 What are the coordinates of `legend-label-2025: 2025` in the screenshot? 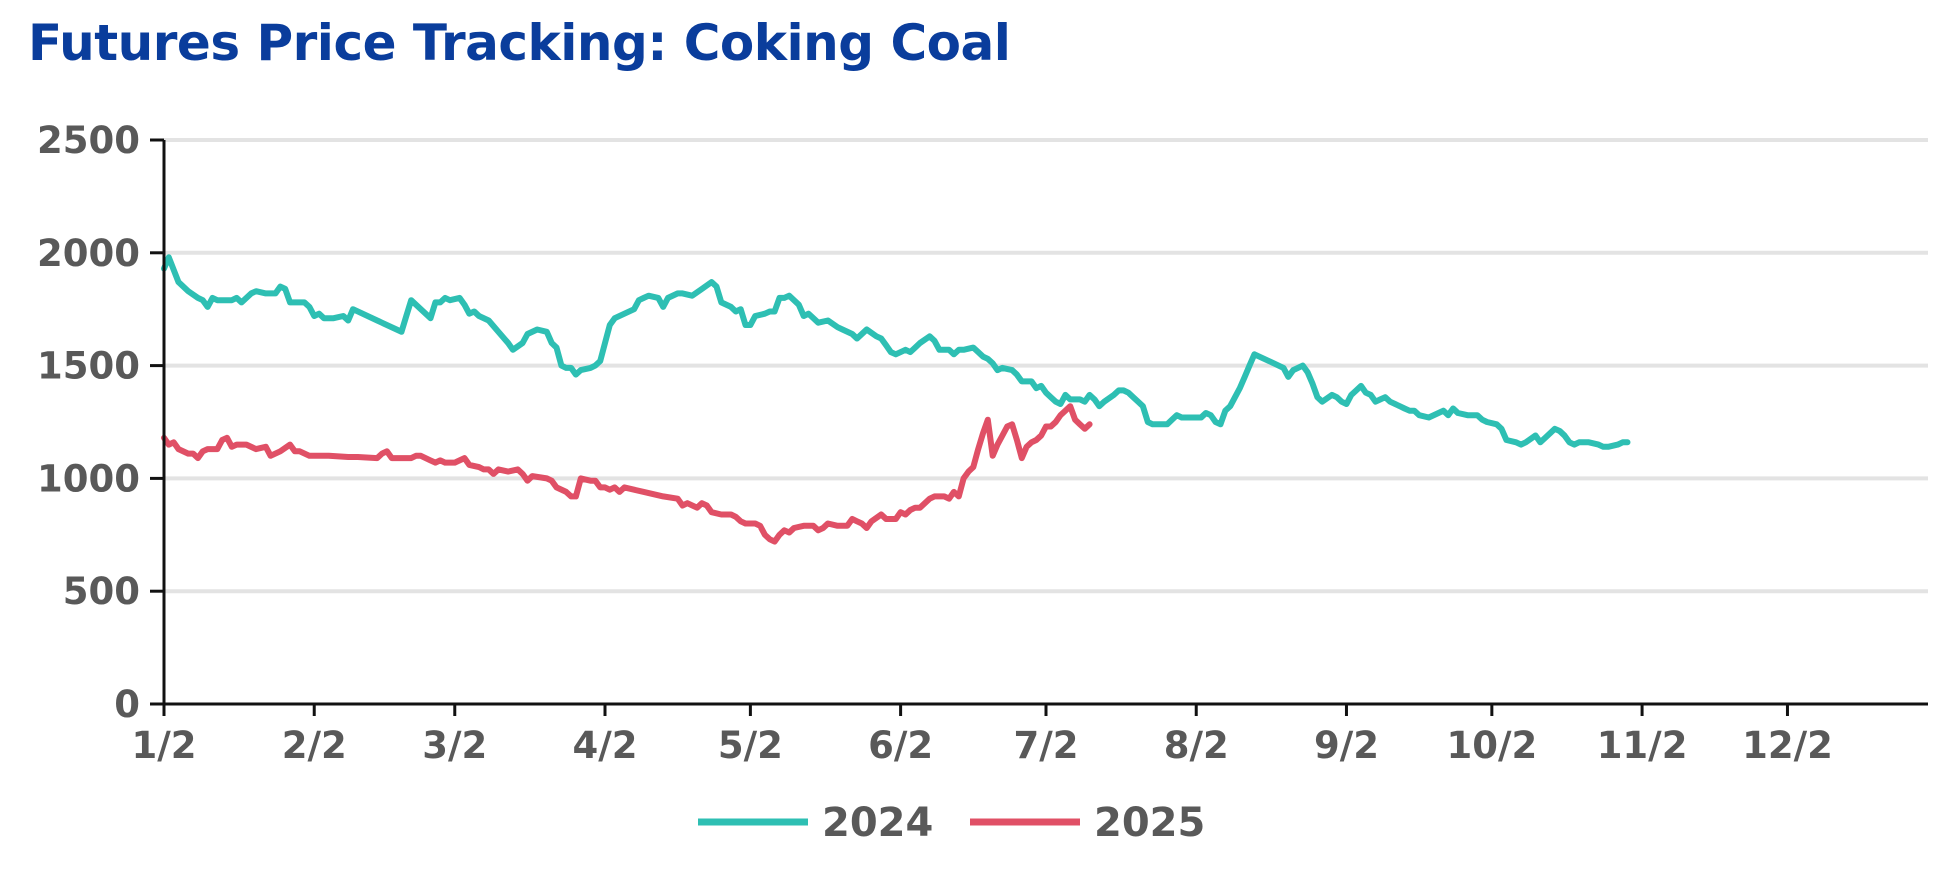 It's located at (1149, 823).